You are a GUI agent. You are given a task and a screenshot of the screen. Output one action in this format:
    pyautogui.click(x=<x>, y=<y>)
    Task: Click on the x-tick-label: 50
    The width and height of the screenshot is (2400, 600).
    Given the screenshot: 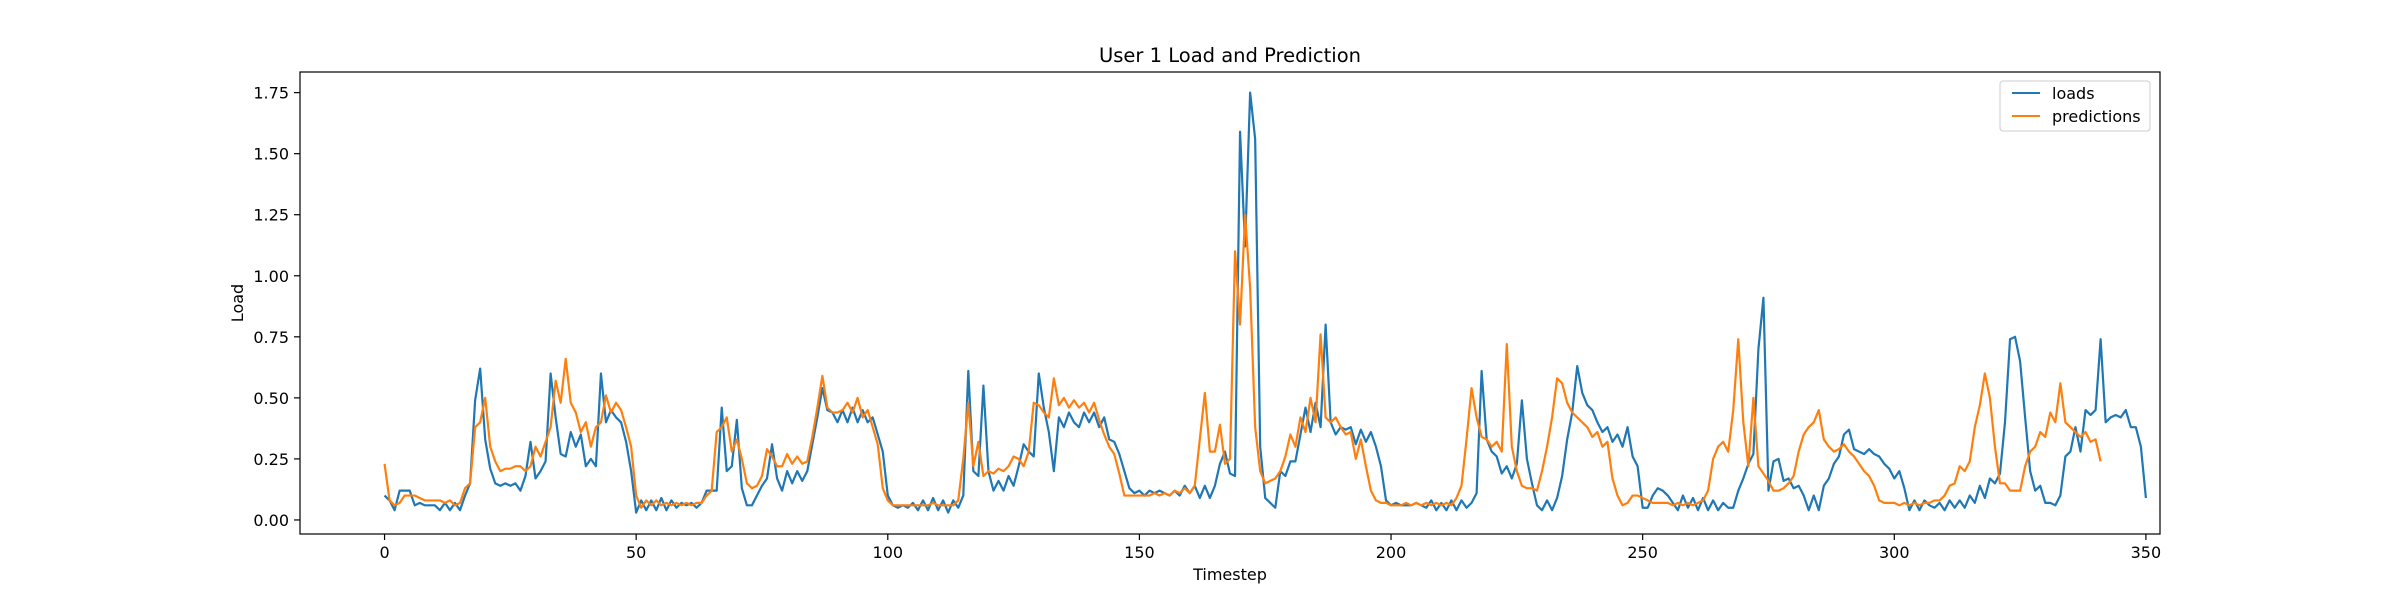 What is the action you would take?
    pyautogui.click(x=636, y=552)
    